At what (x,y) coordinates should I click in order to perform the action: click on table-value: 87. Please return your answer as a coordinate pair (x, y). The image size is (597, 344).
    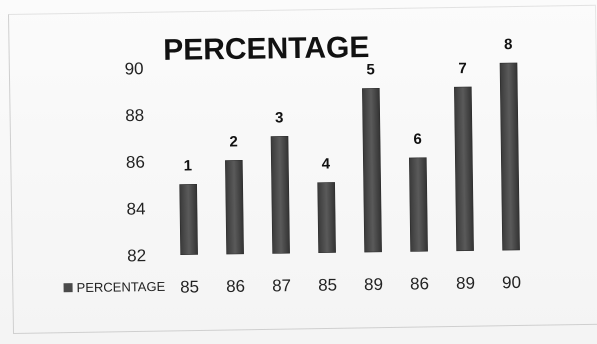
    Looking at the image, I should click on (281, 285).